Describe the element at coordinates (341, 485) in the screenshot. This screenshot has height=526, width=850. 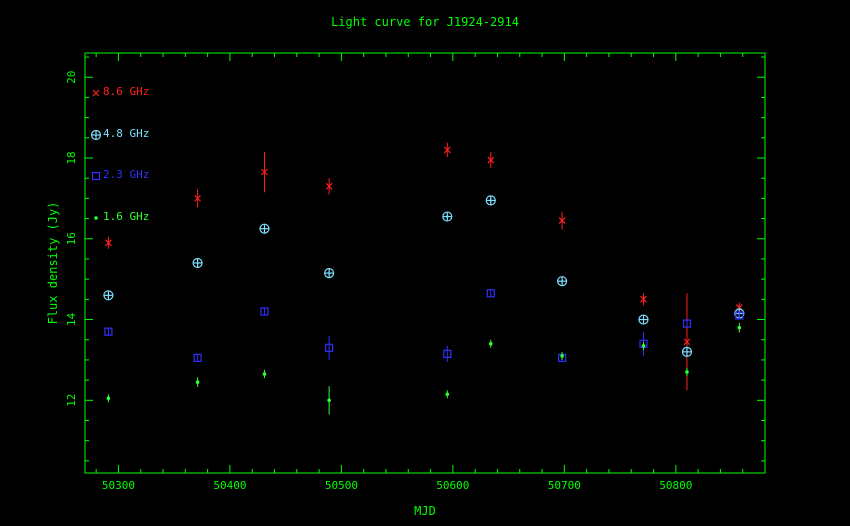
I see `x-tick-label: 50500` at that location.